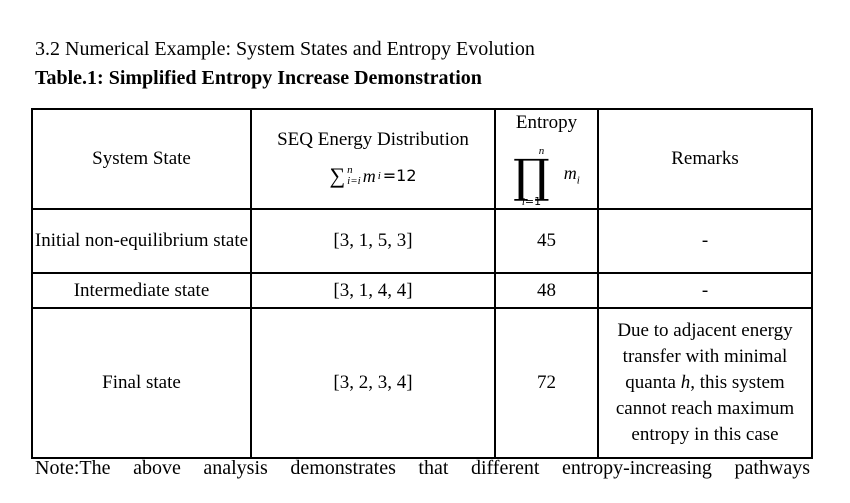 The image size is (850, 503). What do you see at coordinates (141, 241) in the screenshot?
I see `cell-state: Initial non-equilibrium state` at bounding box center [141, 241].